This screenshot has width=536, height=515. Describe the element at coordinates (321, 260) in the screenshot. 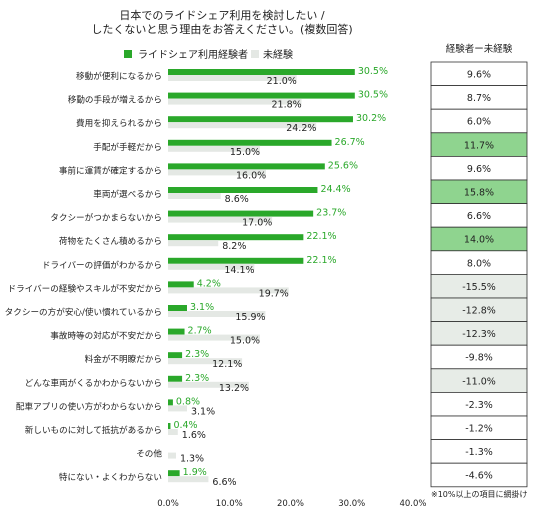

I see `value-label-experienced: 22.1%` at that location.